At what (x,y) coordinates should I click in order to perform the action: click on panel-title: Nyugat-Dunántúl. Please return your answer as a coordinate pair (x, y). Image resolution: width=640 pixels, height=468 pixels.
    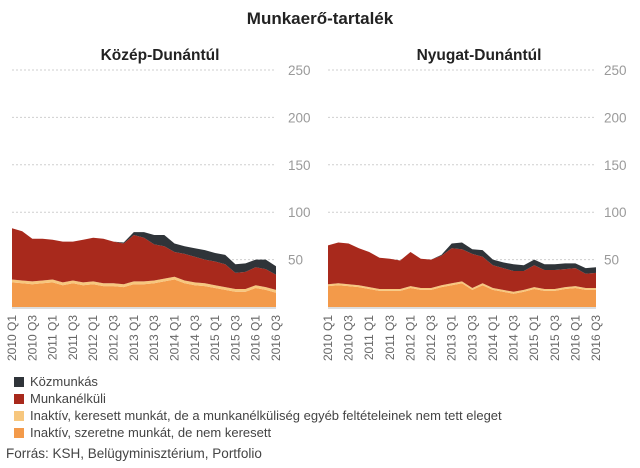
    Looking at the image, I should click on (479, 55).